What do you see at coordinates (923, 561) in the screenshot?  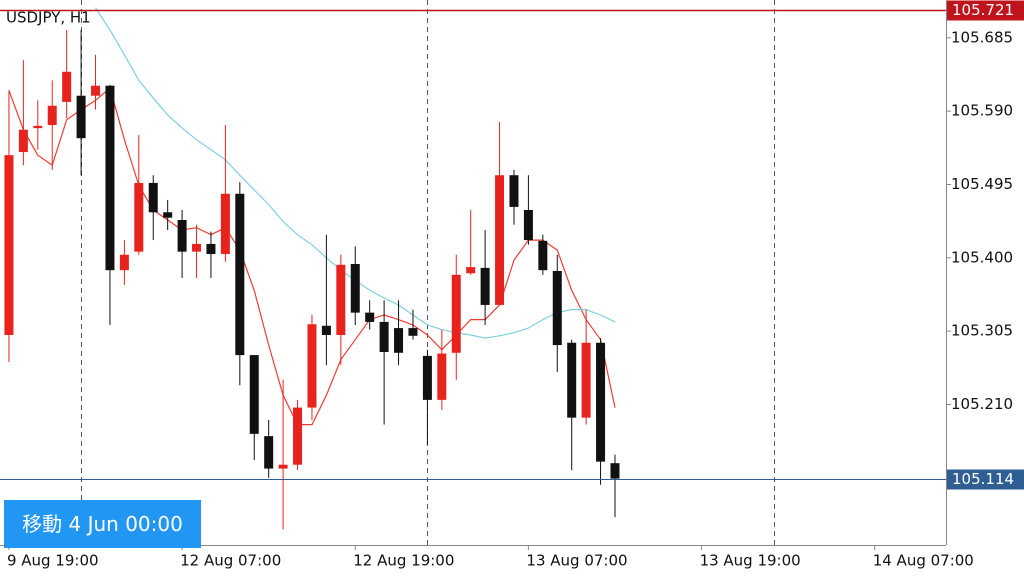 I see `x-tick-label: 14 Aug 07:00` at bounding box center [923, 561].